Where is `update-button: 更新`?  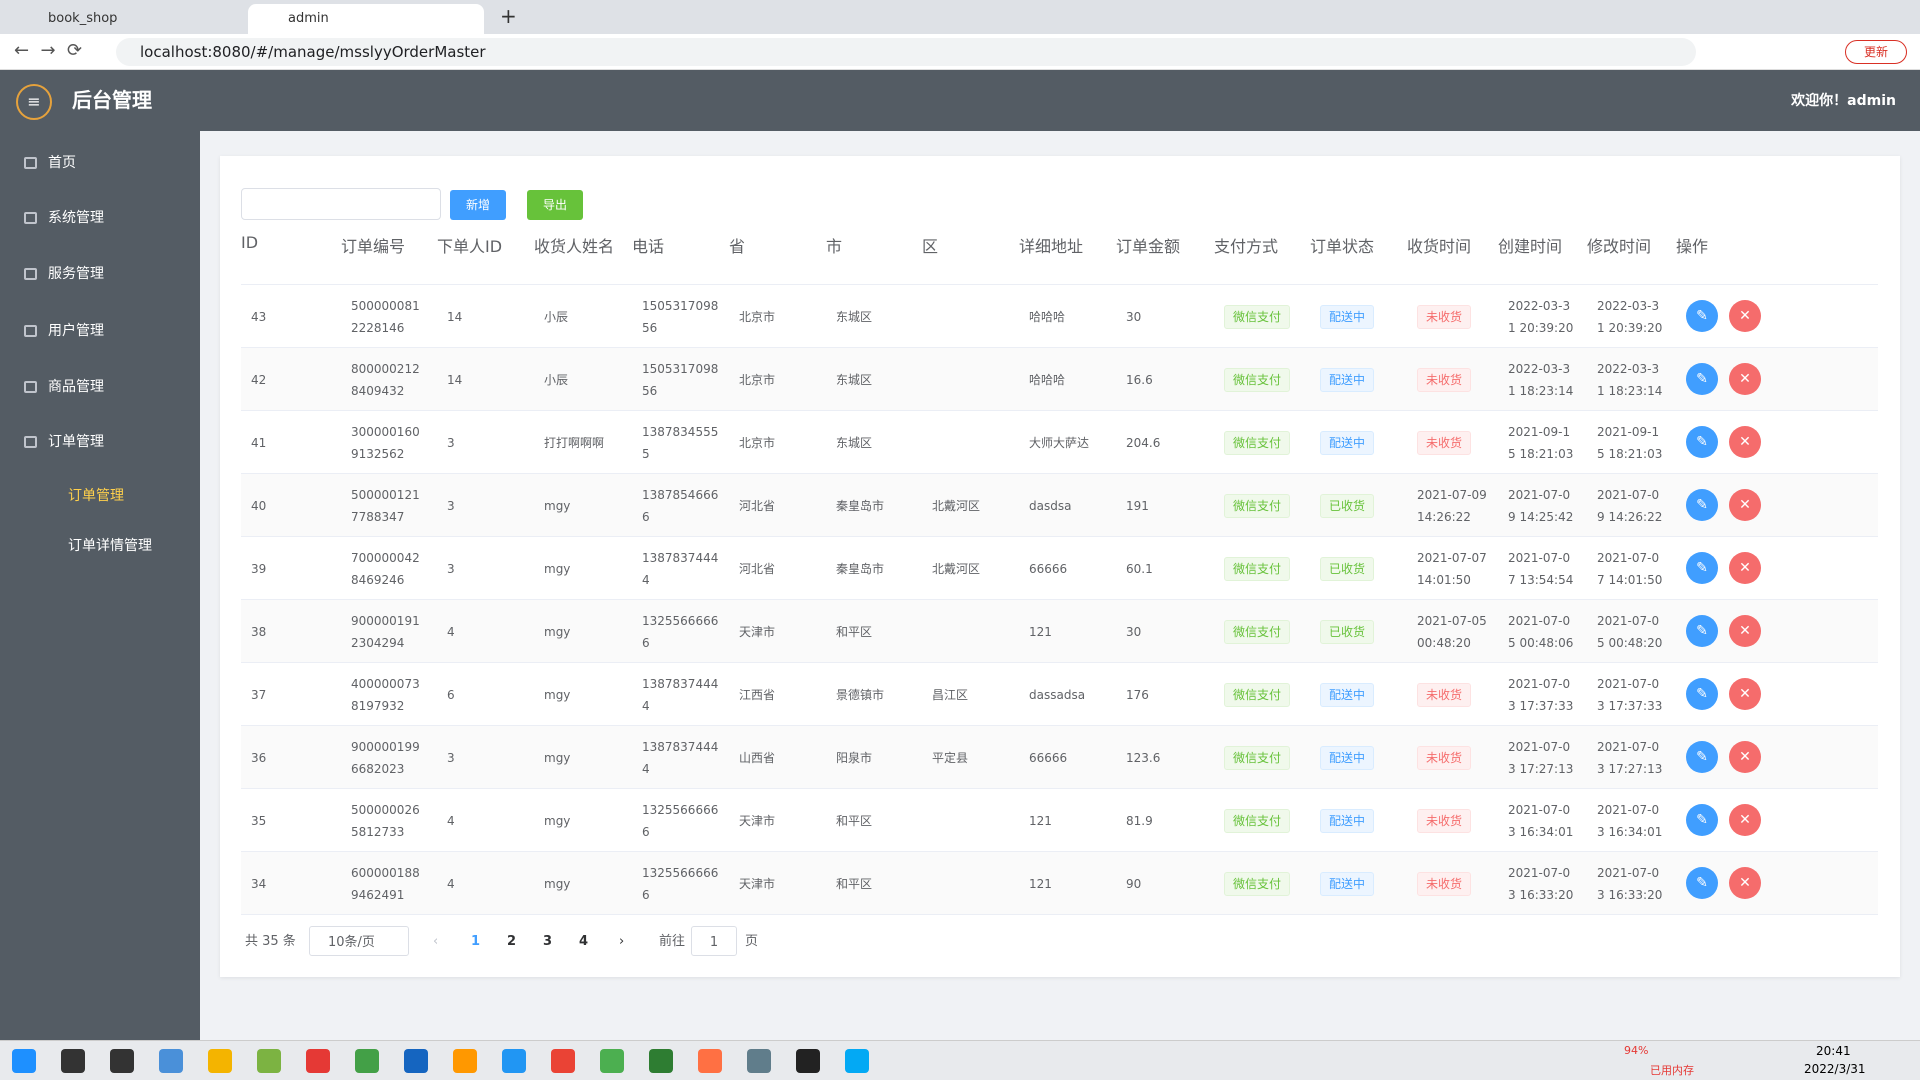
update-button: 更新 is located at coordinates (1876, 52).